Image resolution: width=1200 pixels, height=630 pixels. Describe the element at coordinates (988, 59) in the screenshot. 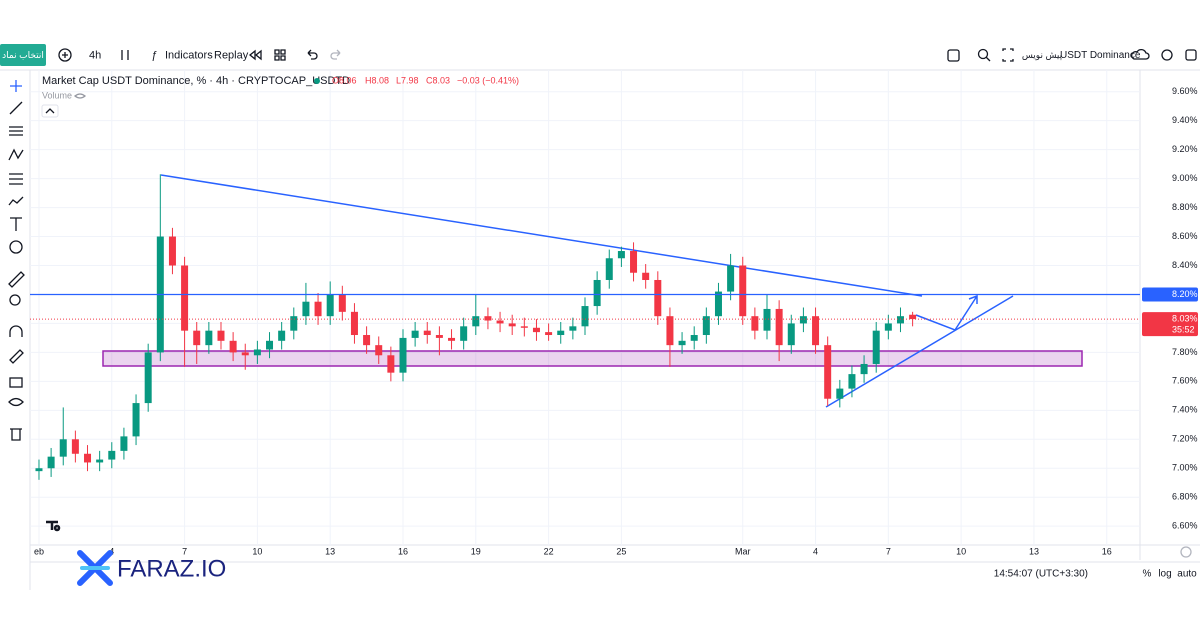

I see `search-handle` at that location.